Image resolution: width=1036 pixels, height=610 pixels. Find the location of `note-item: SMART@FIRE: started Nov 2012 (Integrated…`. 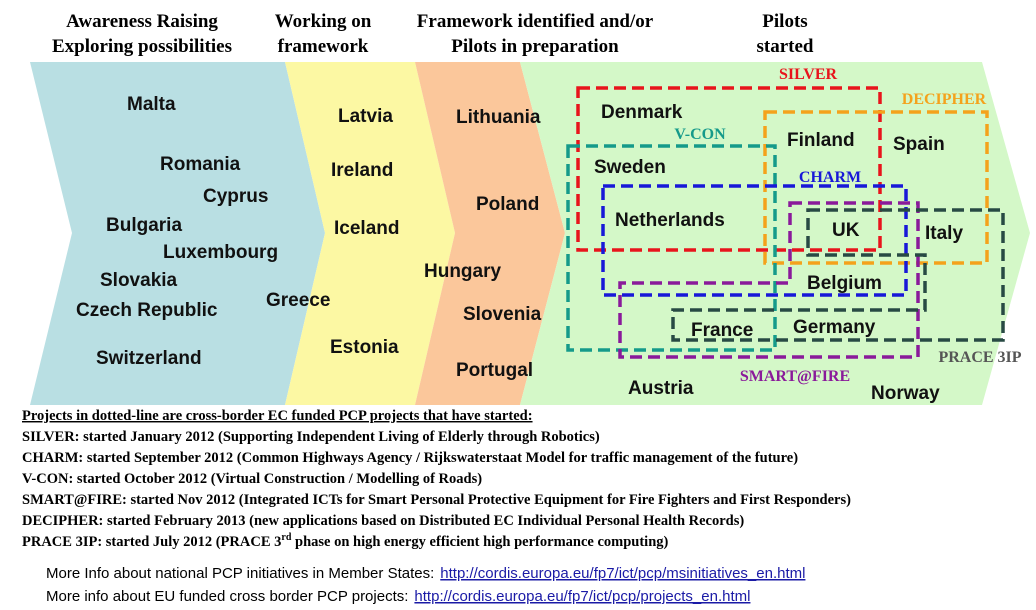

note-item: SMART@FIRE: started Nov 2012 (Integrated… is located at coordinates (436, 500).